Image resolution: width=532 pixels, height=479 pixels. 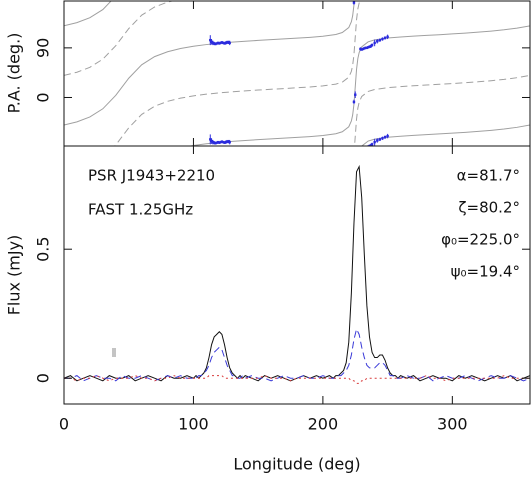 What do you see at coordinates (43, 48) in the screenshot?
I see `y-tick-label: 90` at bounding box center [43, 48].